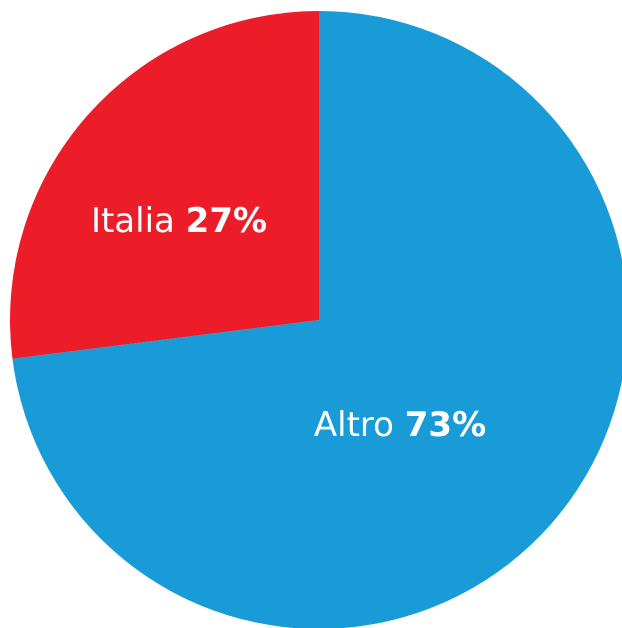  I want to click on pie-label-altro: Altro 73%, so click(400, 425).